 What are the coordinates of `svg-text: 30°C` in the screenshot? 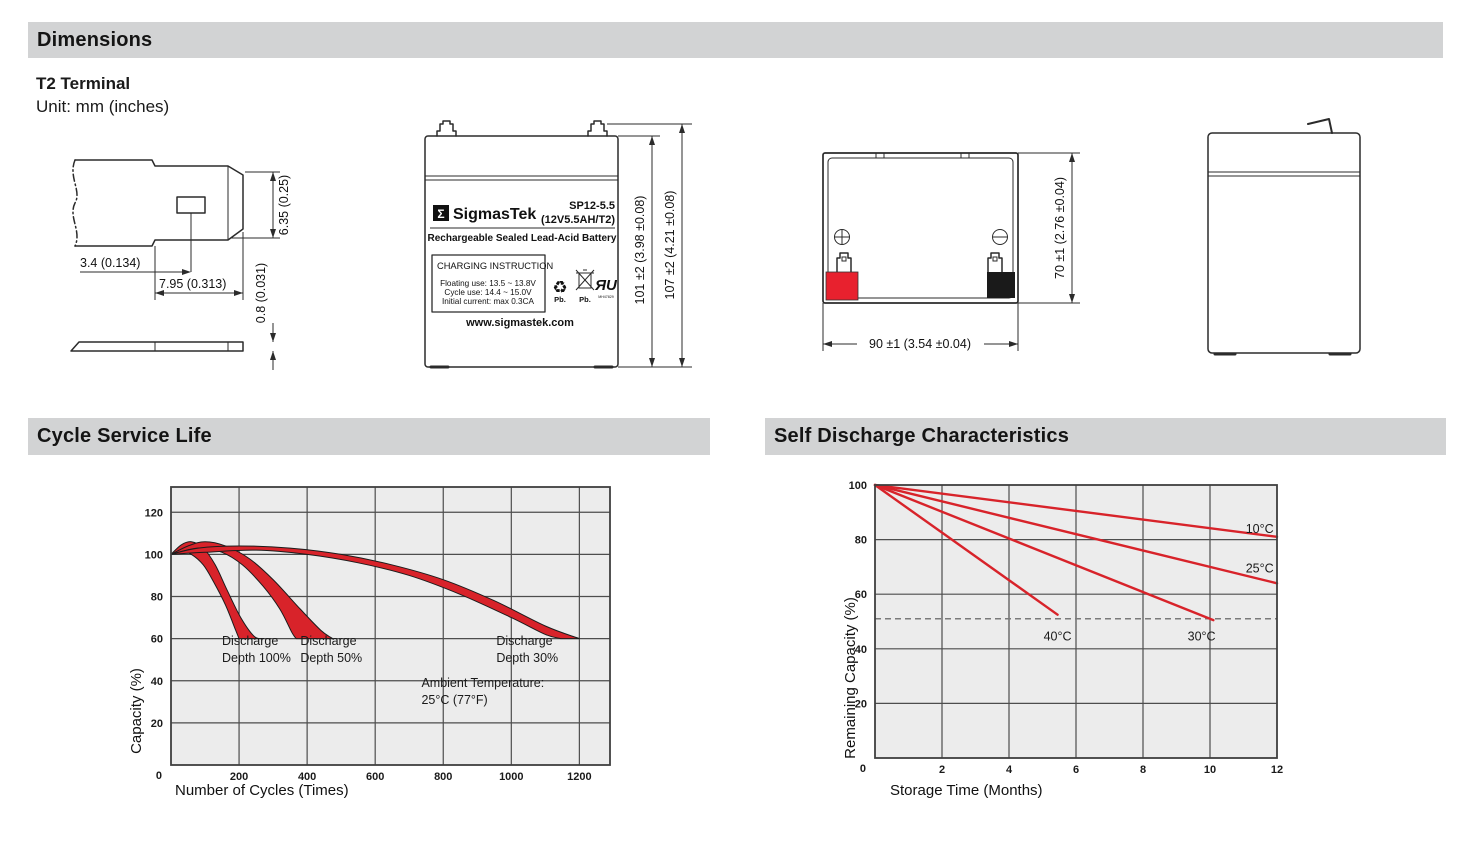 It's located at (1202, 637).